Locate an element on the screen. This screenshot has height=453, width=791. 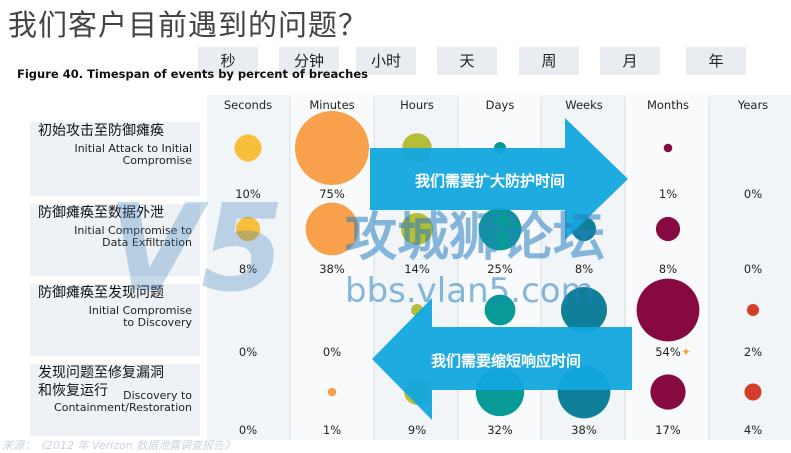
row-label-cn: 和恢复运行 is located at coordinates (73, 390).